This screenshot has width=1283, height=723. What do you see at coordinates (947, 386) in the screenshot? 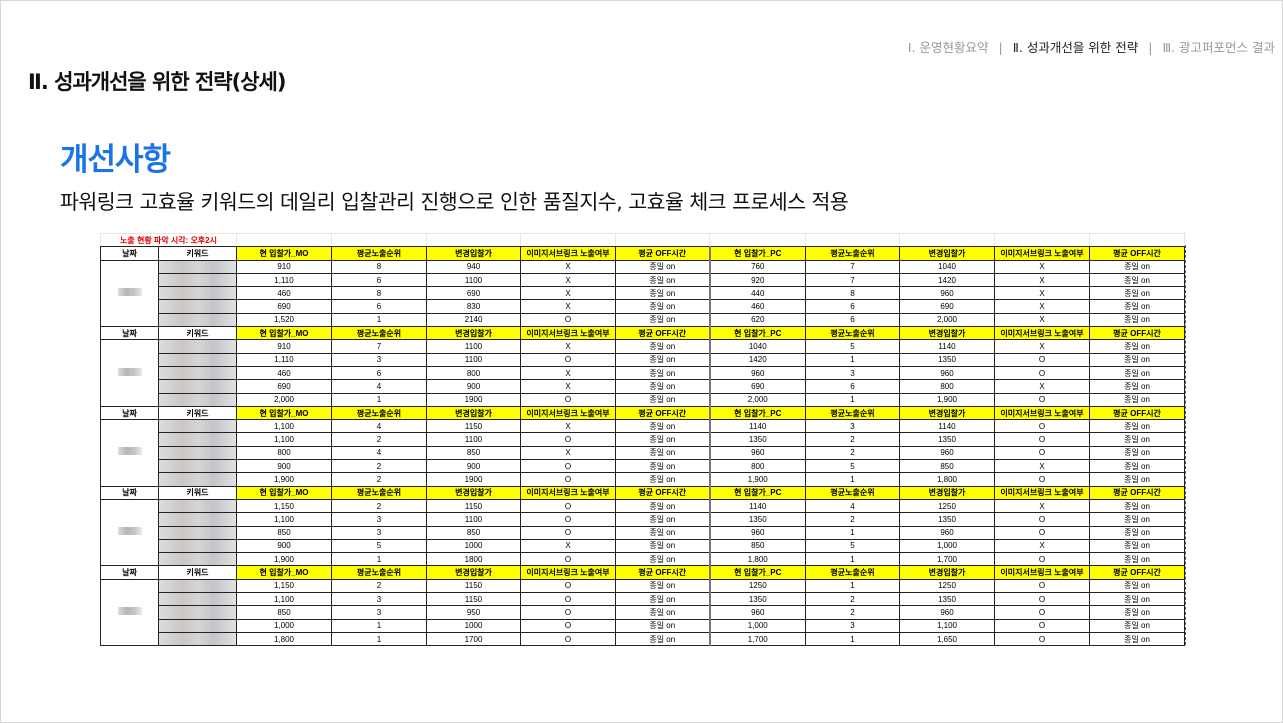
I see `cell-pc-new-bid: 800` at bounding box center [947, 386].